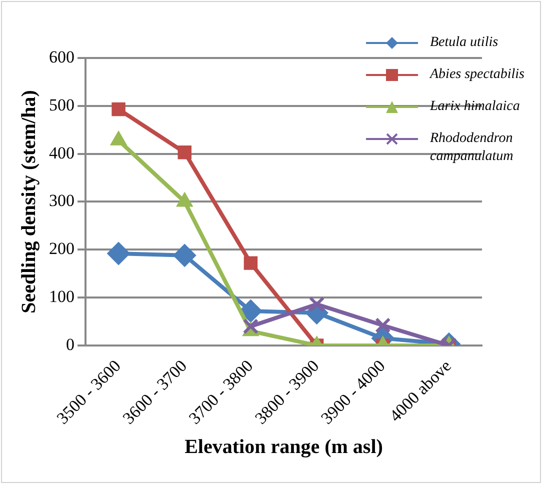 This screenshot has width=542, height=484. Describe the element at coordinates (61, 152) in the screenshot. I see `y-tick-label: 400` at that location.